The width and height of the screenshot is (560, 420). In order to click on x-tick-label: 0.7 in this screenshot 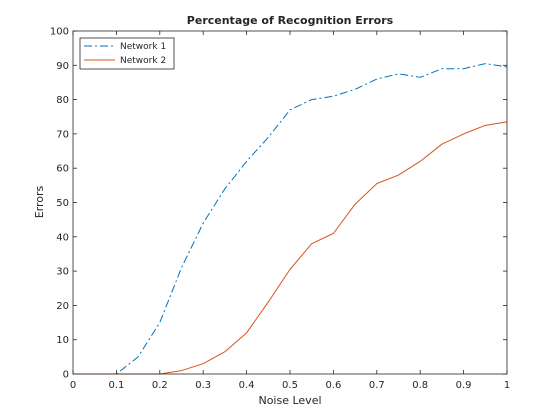, I will do `click(377, 385)`.